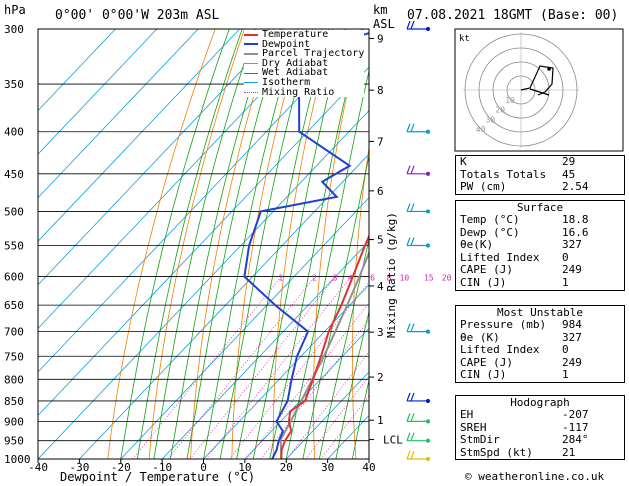 The image size is (629, 486). I want to click on mixing-ratio-label: 4, so click(350, 278).